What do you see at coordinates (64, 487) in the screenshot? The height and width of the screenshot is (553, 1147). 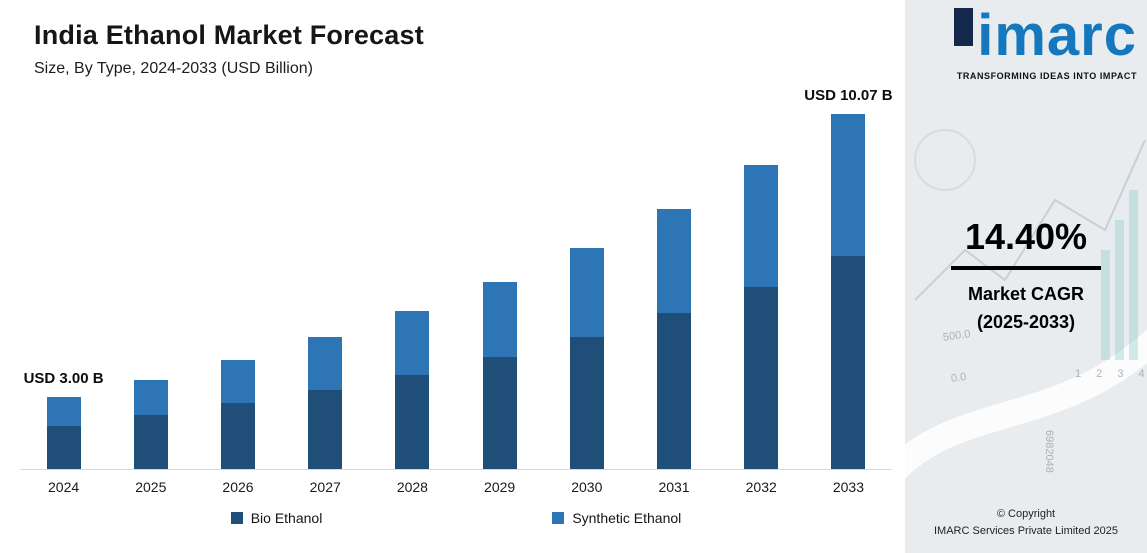 I see `x-axis-label-2024: 2024` at bounding box center [64, 487].